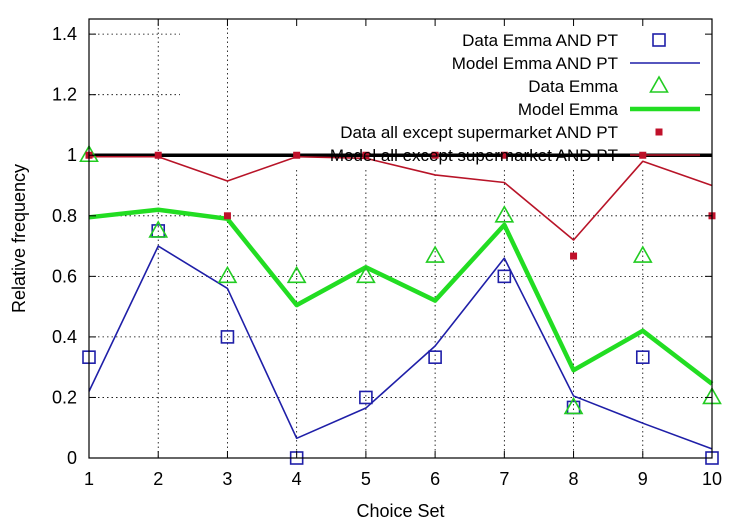 The image size is (750, 525). What do you see at coordinates (474, 155) in the screenshot?
I see `legend-label: Model all except supermarket AND PT` at bounding box center [474, 155].